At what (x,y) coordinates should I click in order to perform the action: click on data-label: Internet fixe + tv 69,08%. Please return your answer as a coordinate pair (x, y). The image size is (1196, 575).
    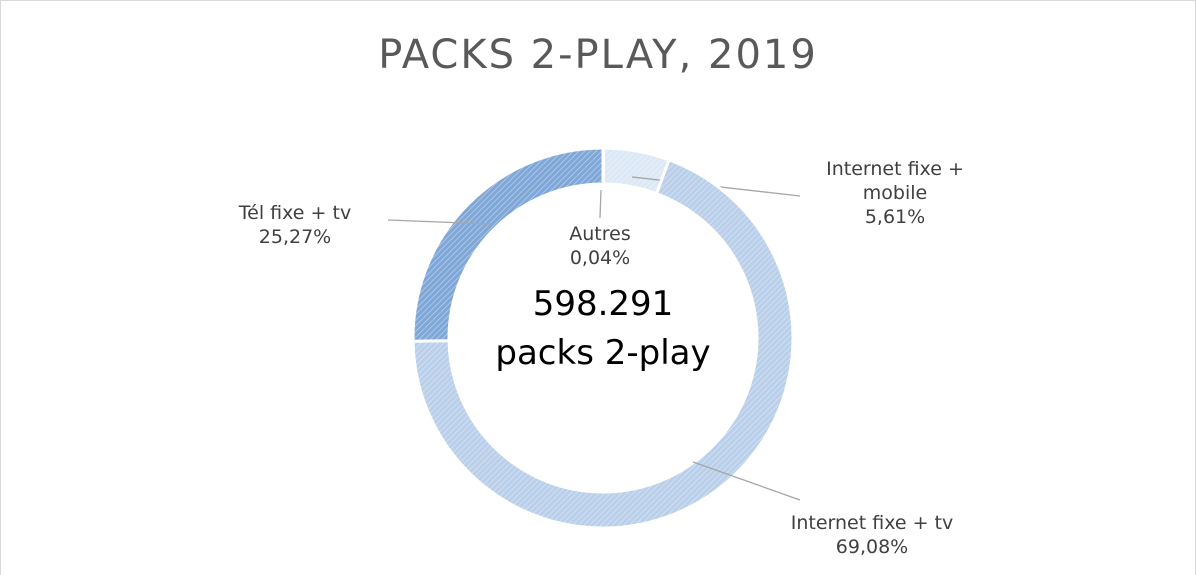
    Looking at the image, I should click on (872, 535).